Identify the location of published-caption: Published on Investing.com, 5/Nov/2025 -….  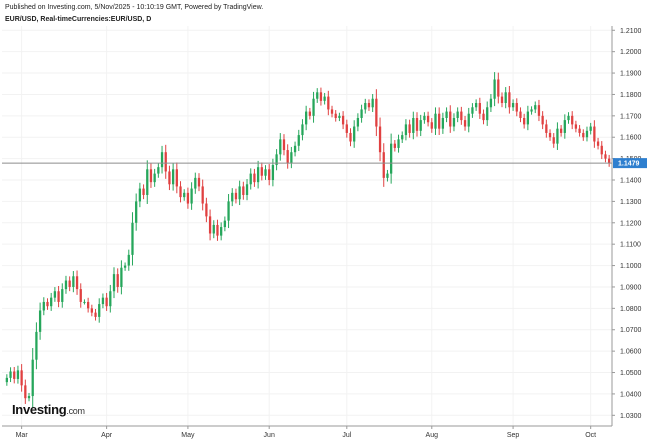
(134, 7).